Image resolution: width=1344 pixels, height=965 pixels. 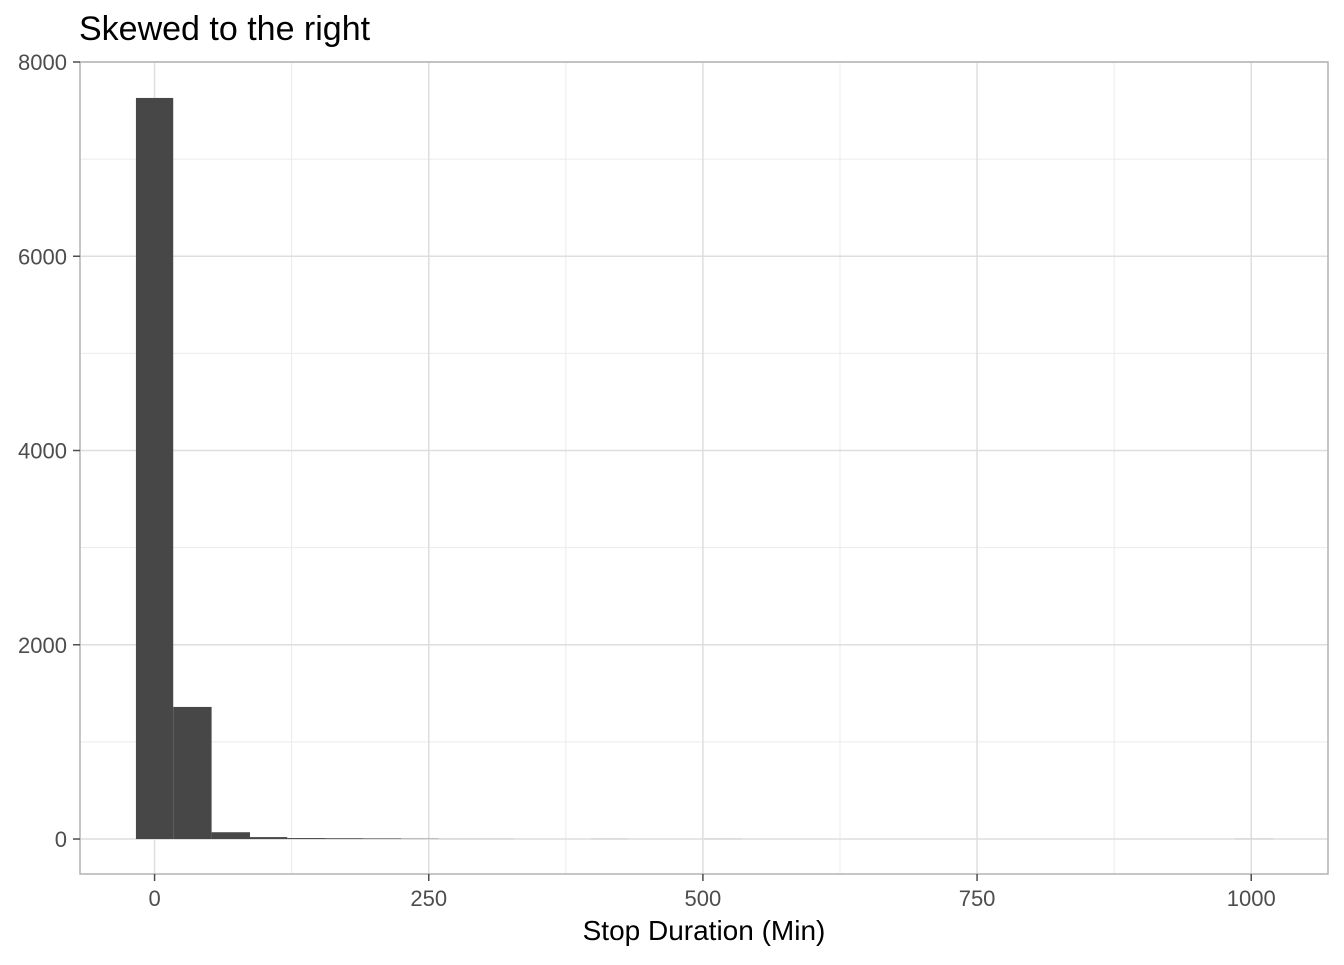 I want to click on x-tick-label: 1000, so click(x=1251, y=898).